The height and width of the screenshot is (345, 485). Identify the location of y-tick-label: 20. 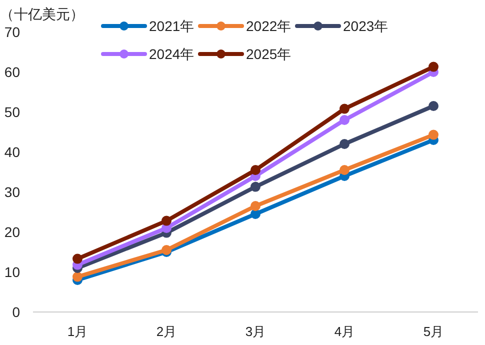
(12, 232).